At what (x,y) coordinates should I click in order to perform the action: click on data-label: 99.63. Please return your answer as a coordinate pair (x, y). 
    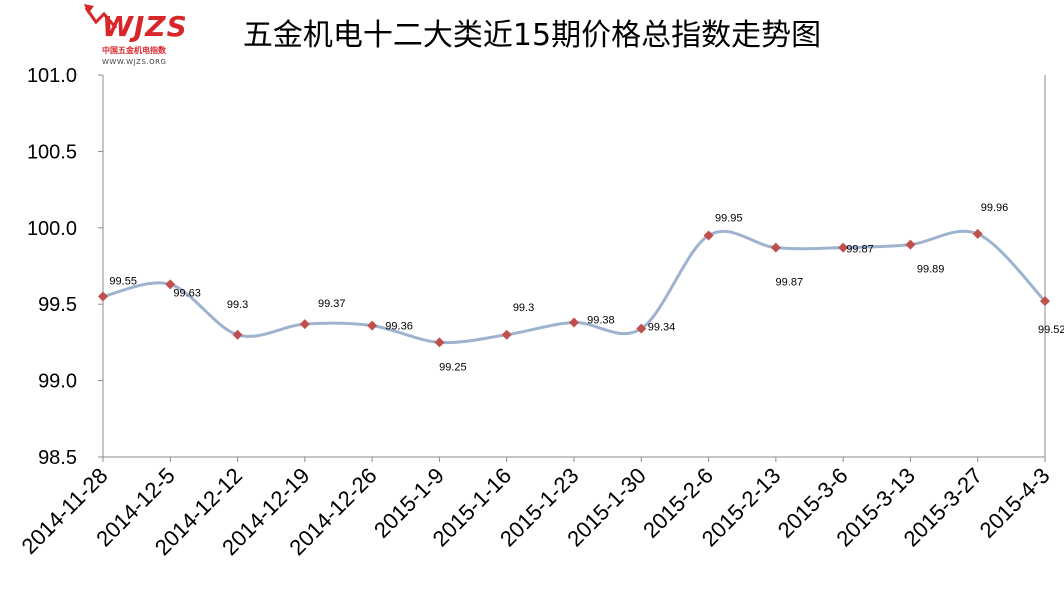
    Looking at the image, I should click on (187, 293).